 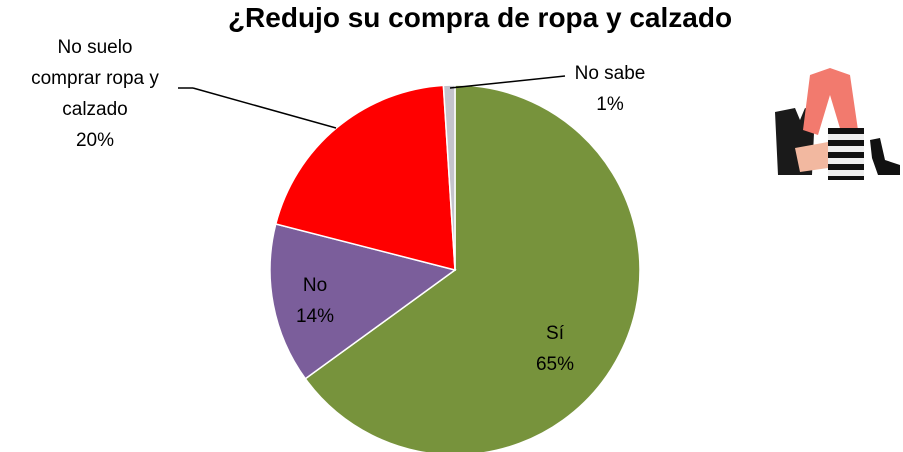 I want to click on value-label: 20%, so click(x=95, y=140).